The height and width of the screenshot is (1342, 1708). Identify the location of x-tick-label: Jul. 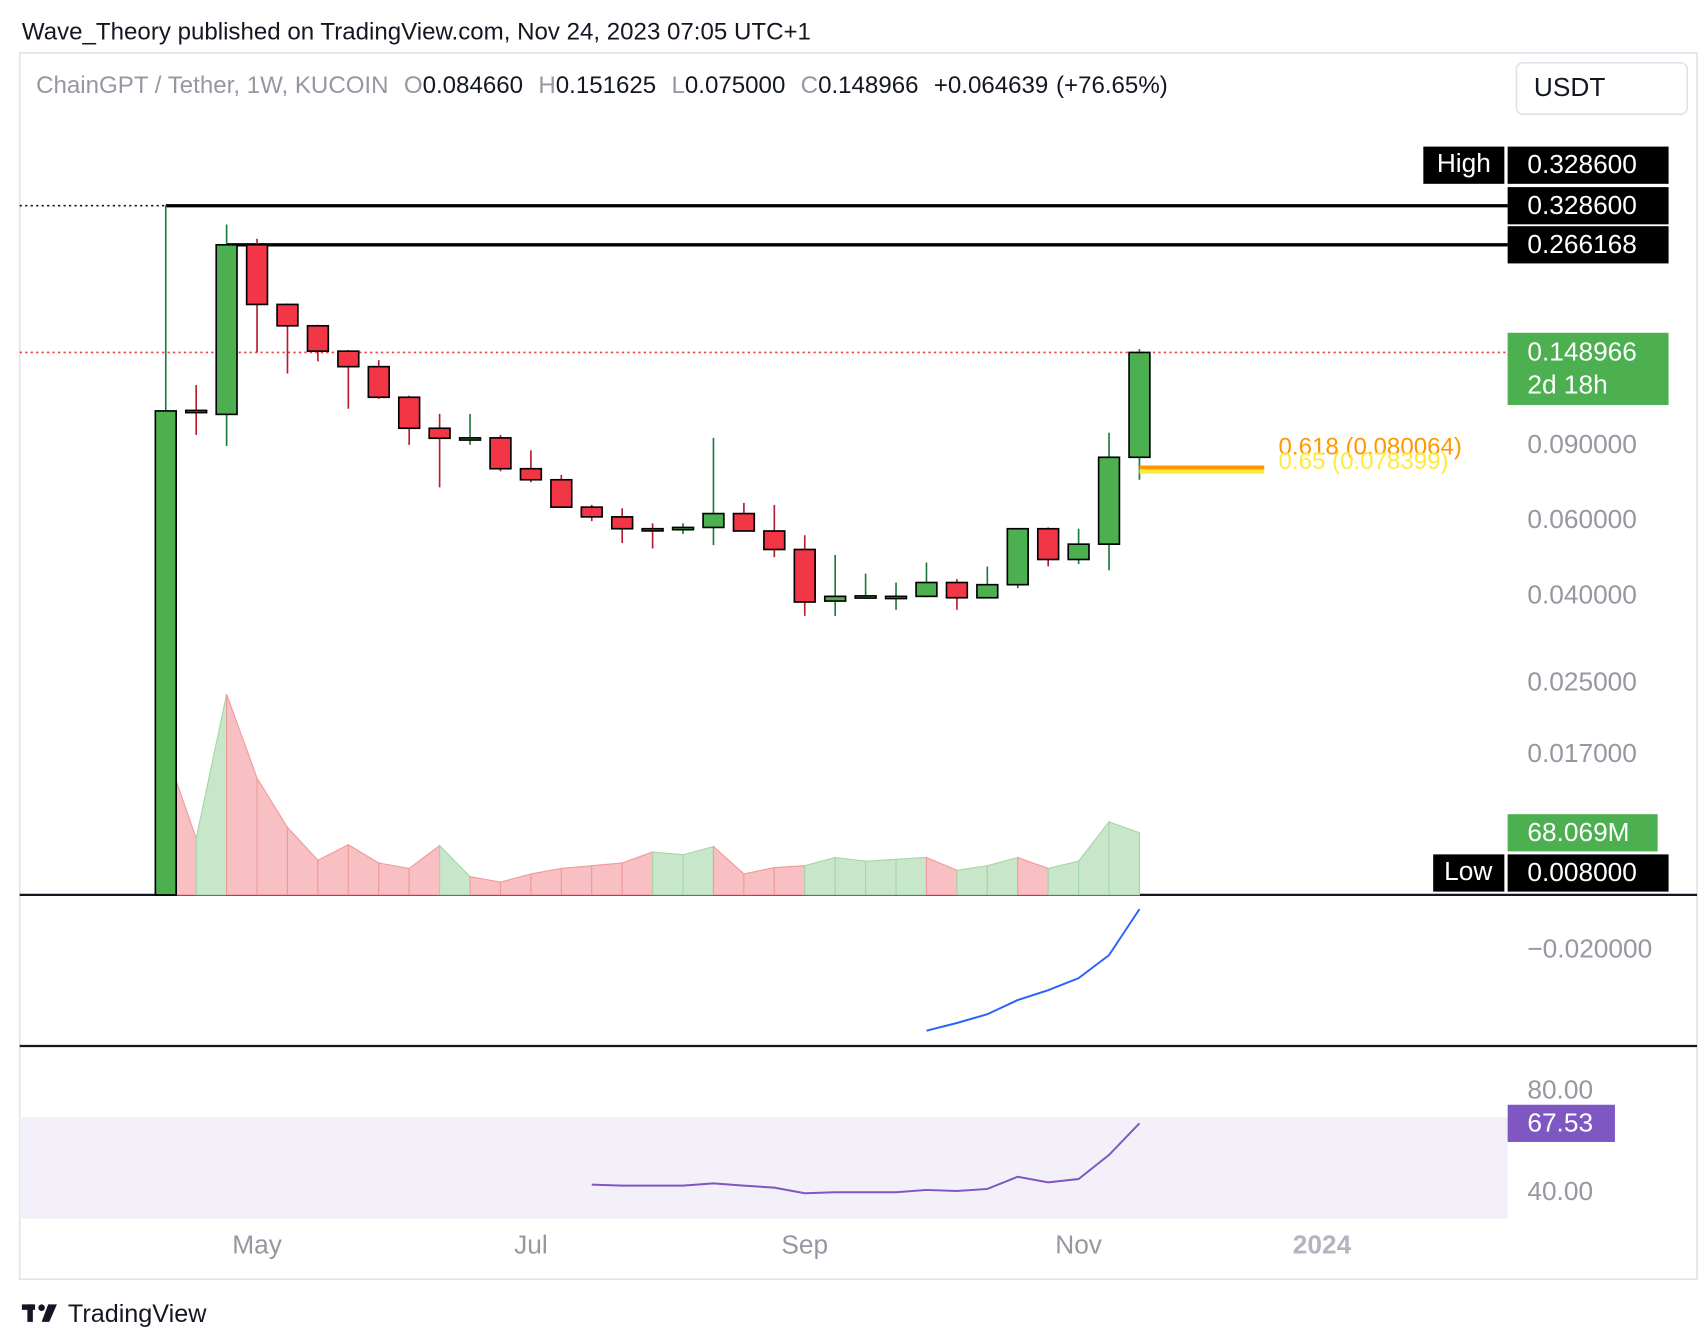
(531, 1244).